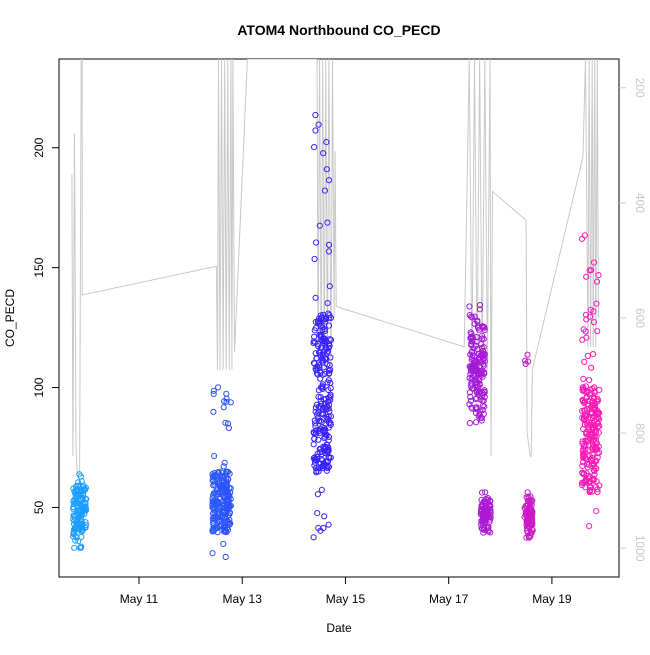 The image size is (650, 655). I want to click on y-axis-label: CO_PECD, so click(10, 318).